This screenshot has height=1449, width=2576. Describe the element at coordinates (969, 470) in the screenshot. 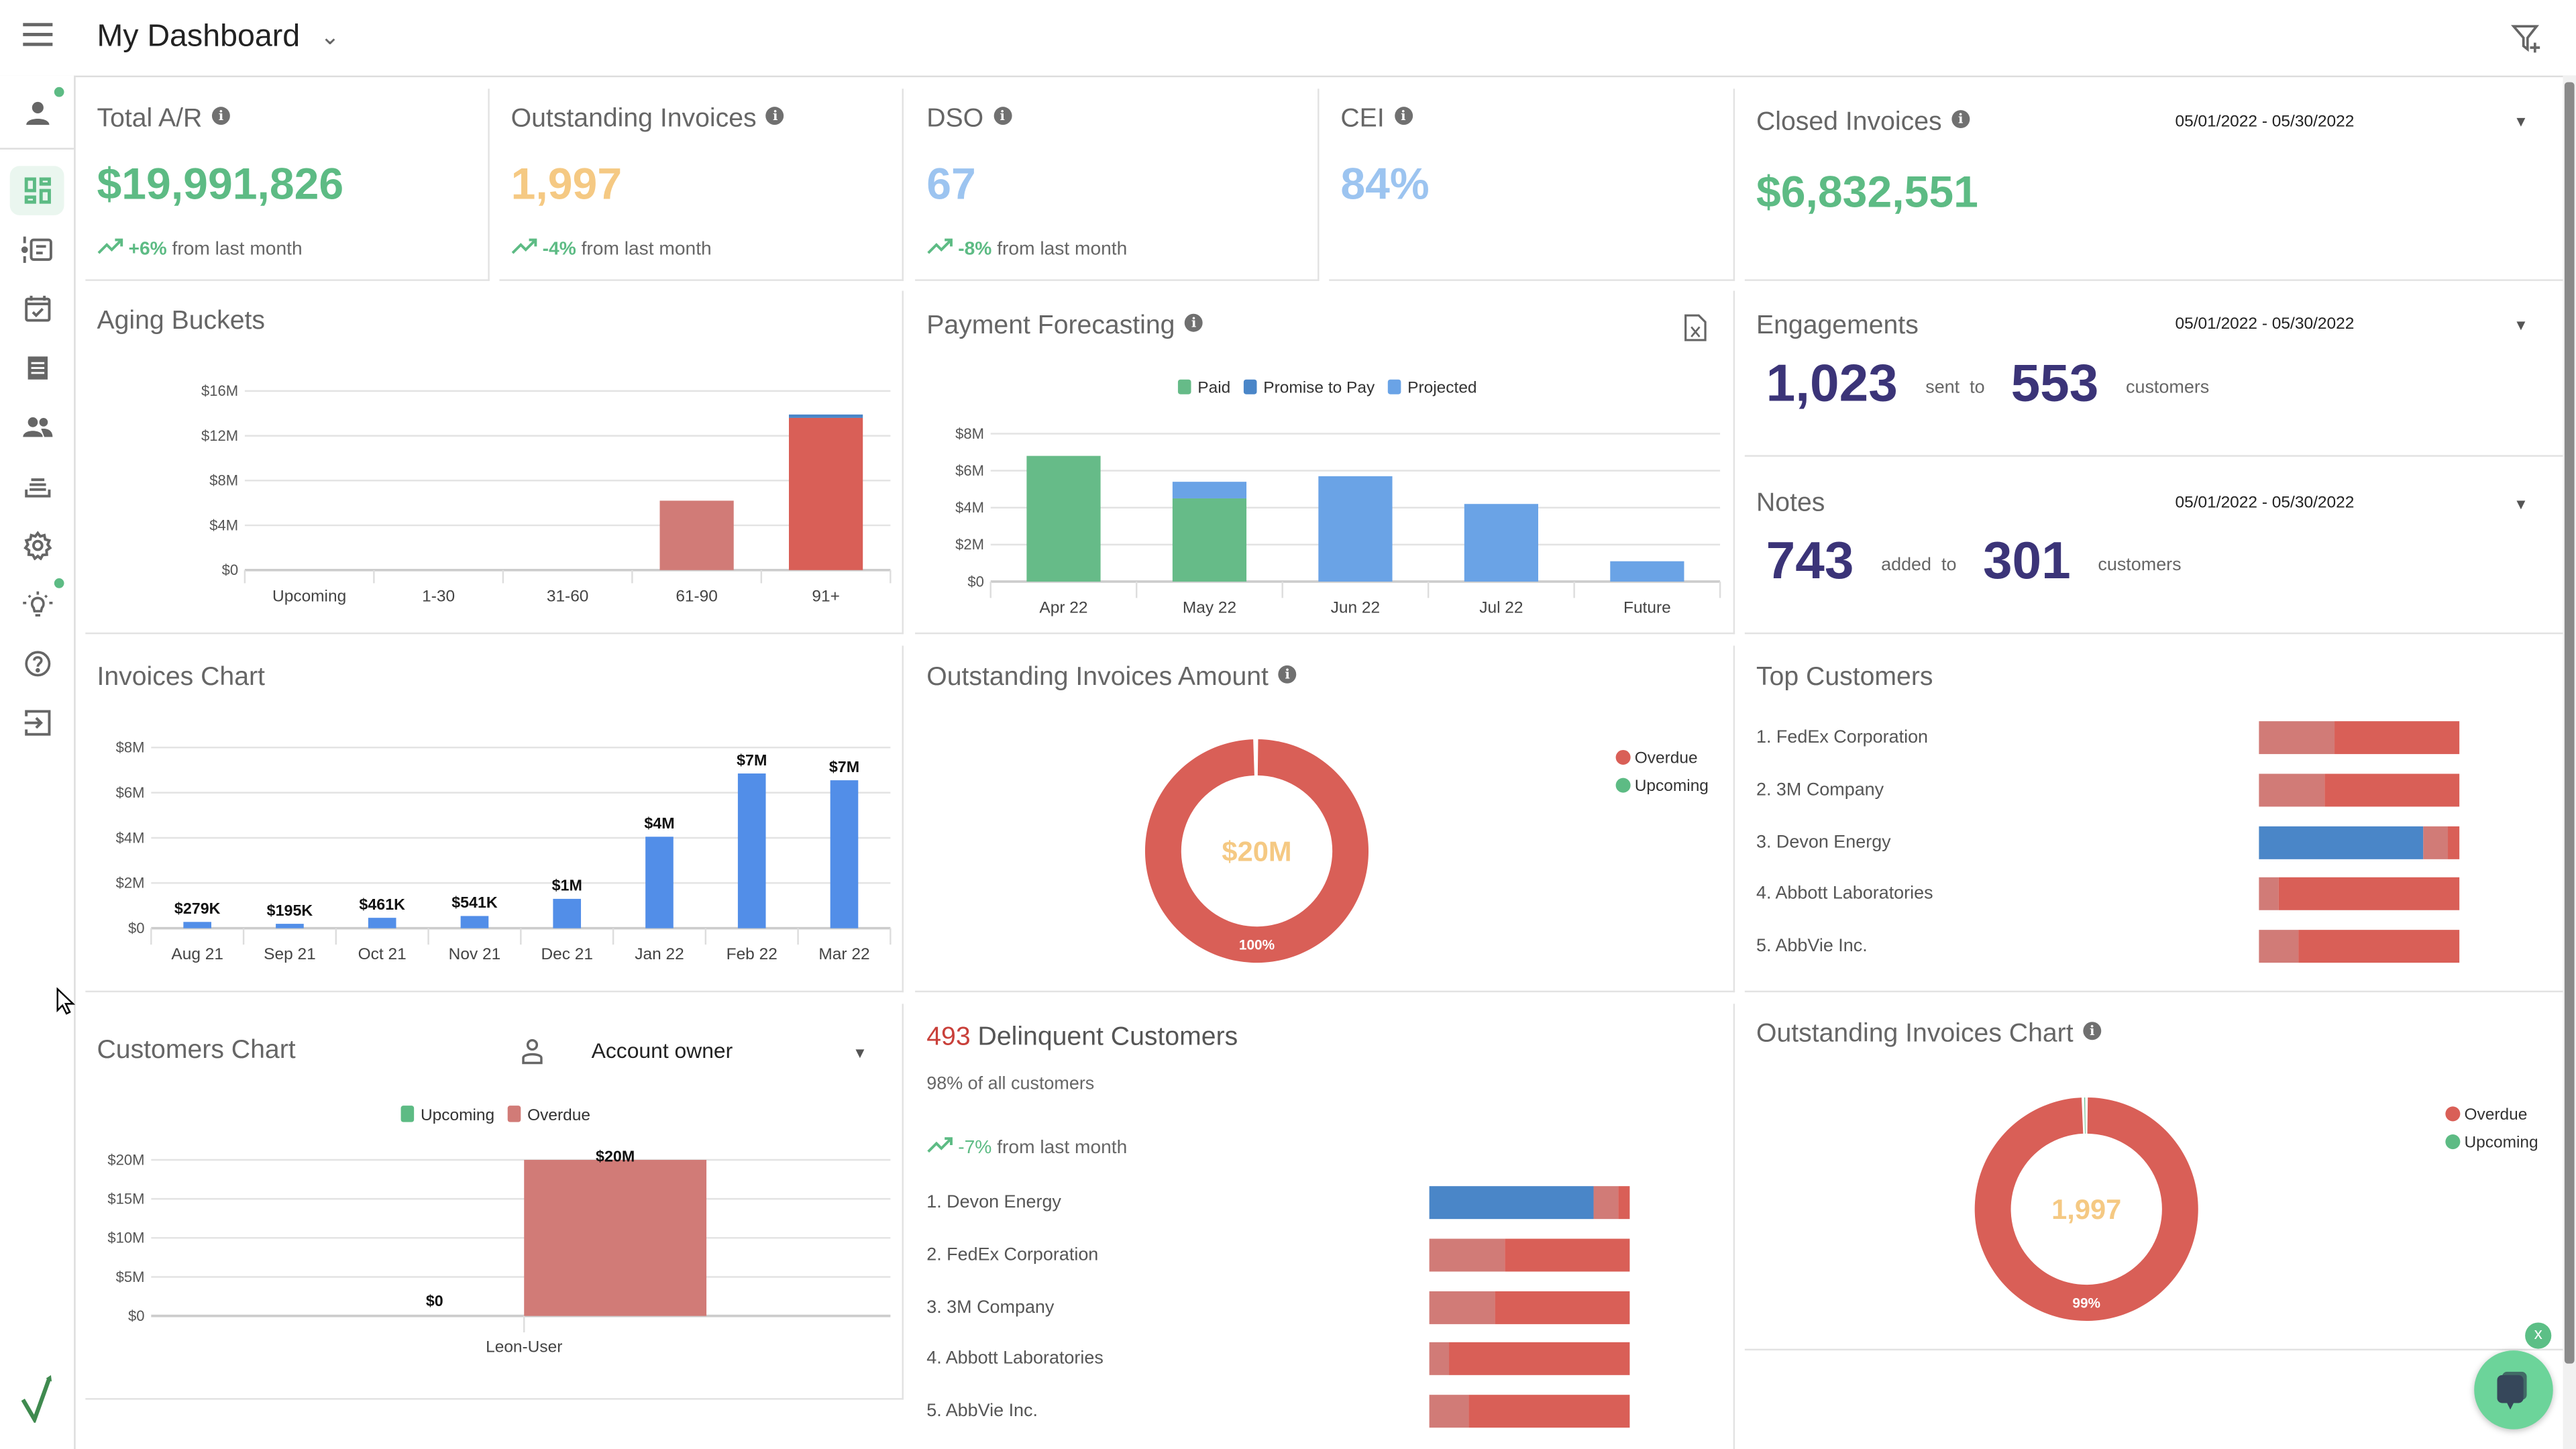

I see `y-tick-label: $6M` at that location.